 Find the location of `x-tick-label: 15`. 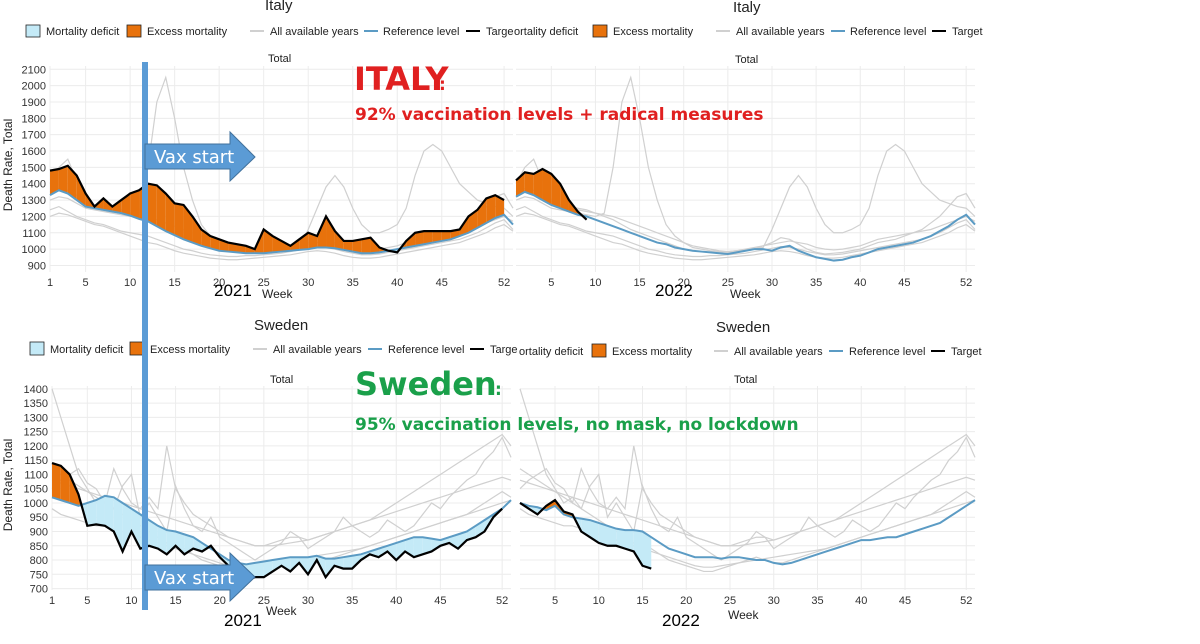

x-tick-label: 15 is located at coordinates (175, 601).